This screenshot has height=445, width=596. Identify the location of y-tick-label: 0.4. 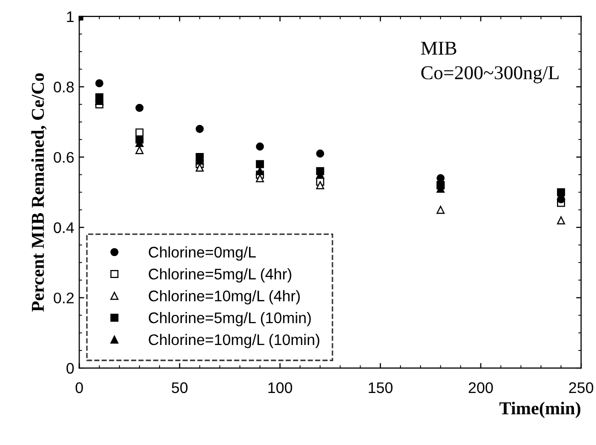
(64, 228).